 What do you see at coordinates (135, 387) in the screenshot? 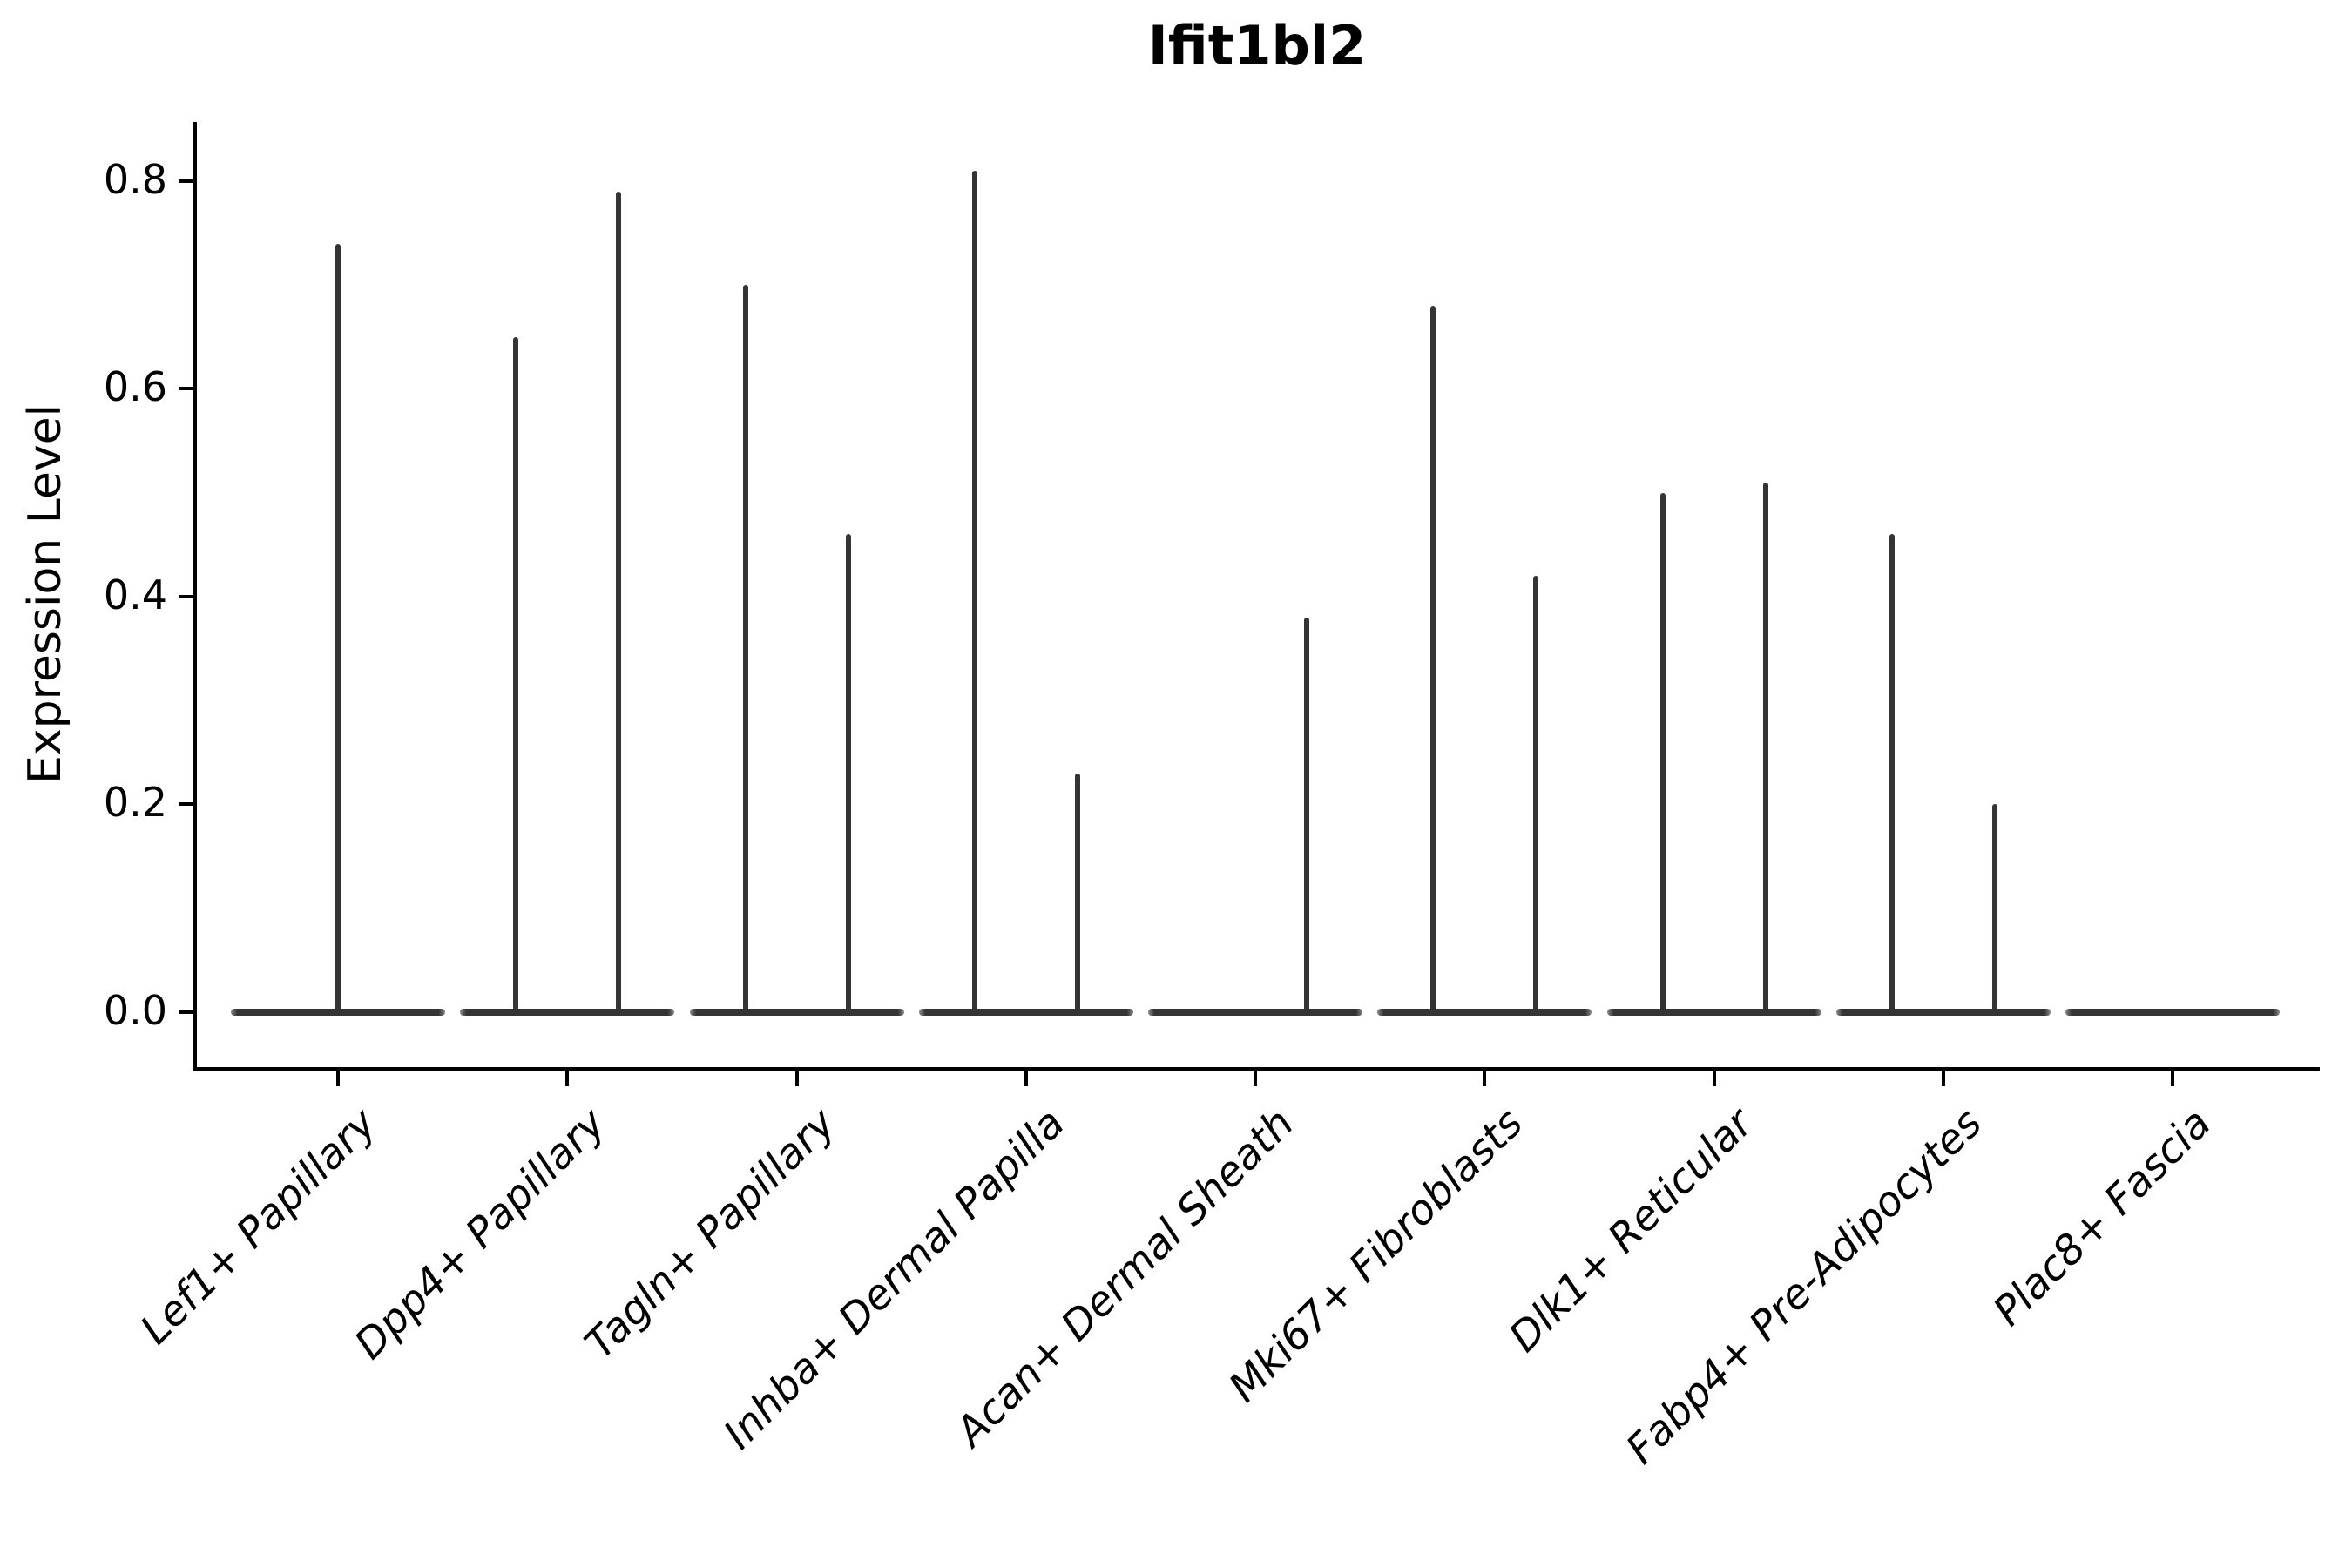
I see `y-tick-label: 0.6` at bounding box center [135, 387].